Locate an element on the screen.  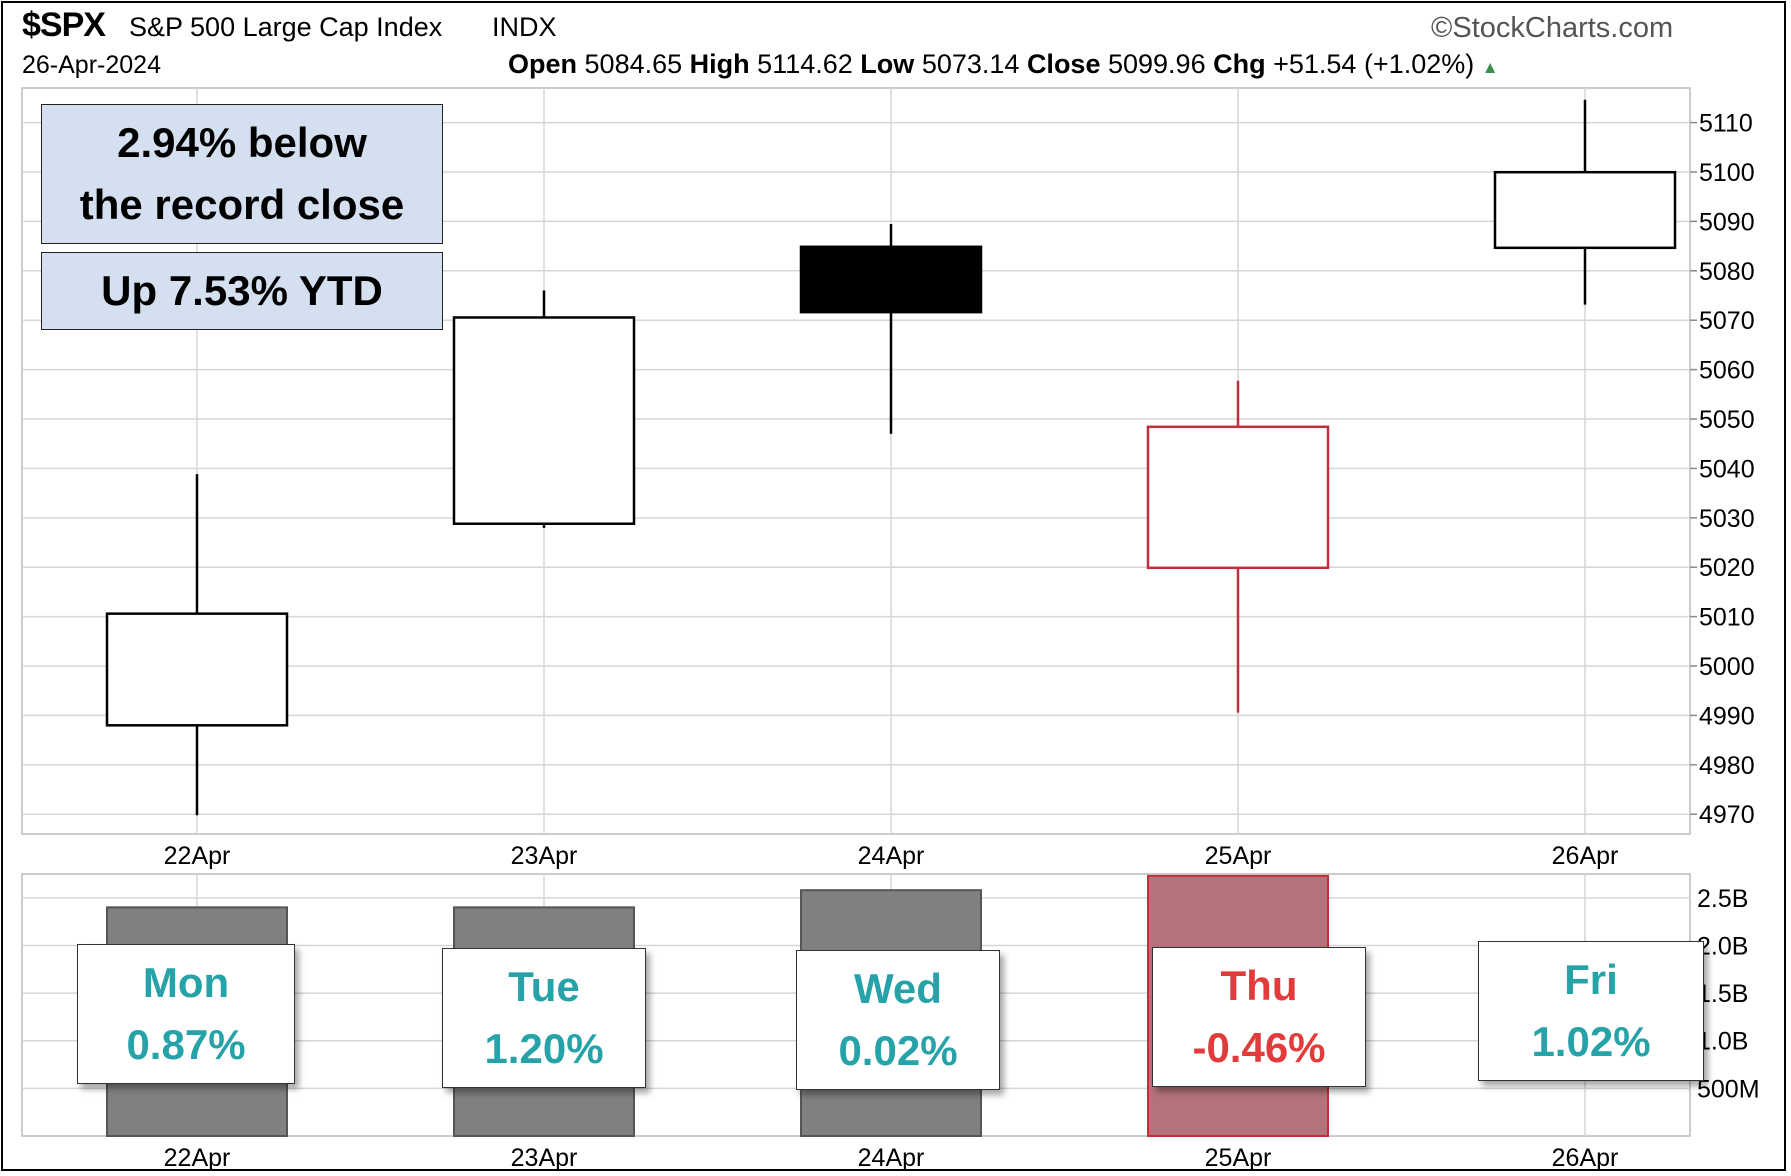
day-name: Wed is located at coordinates (898, 988).